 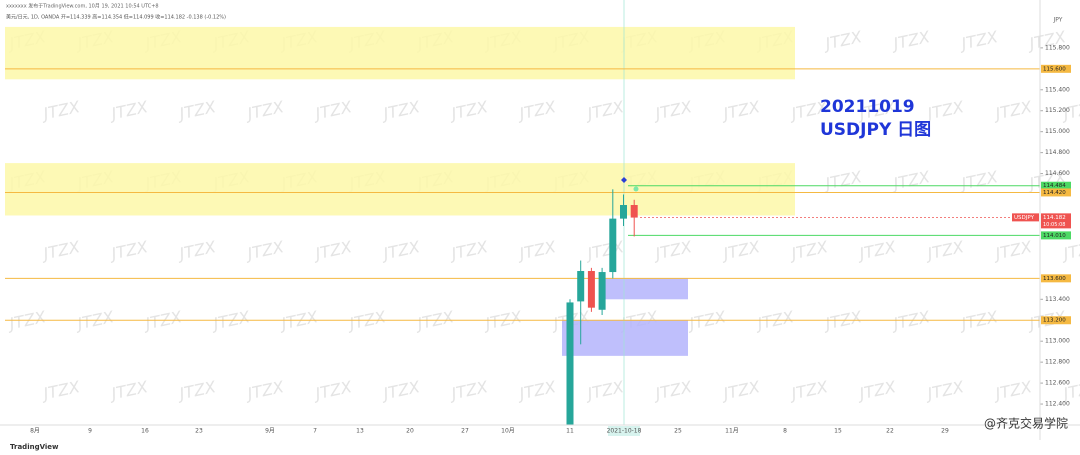 I want to click on x-tick-label: 25, so click(x=678, y=431).